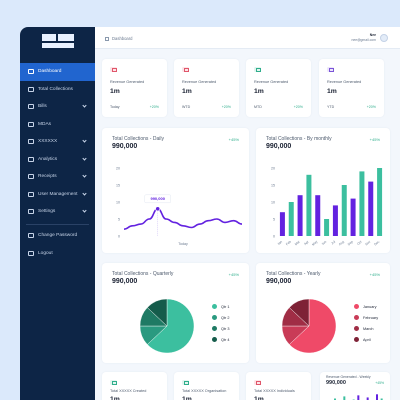 This screenshot has width=400, height=400. What do you see at coordinates (58, 41) in the screenshot?
I see `logo` at bounding box center [58, 41].